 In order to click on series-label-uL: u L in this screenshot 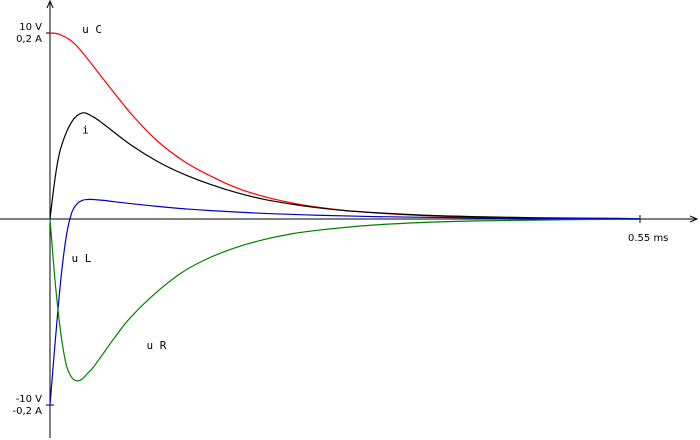, I will do `click(81, 258)`.